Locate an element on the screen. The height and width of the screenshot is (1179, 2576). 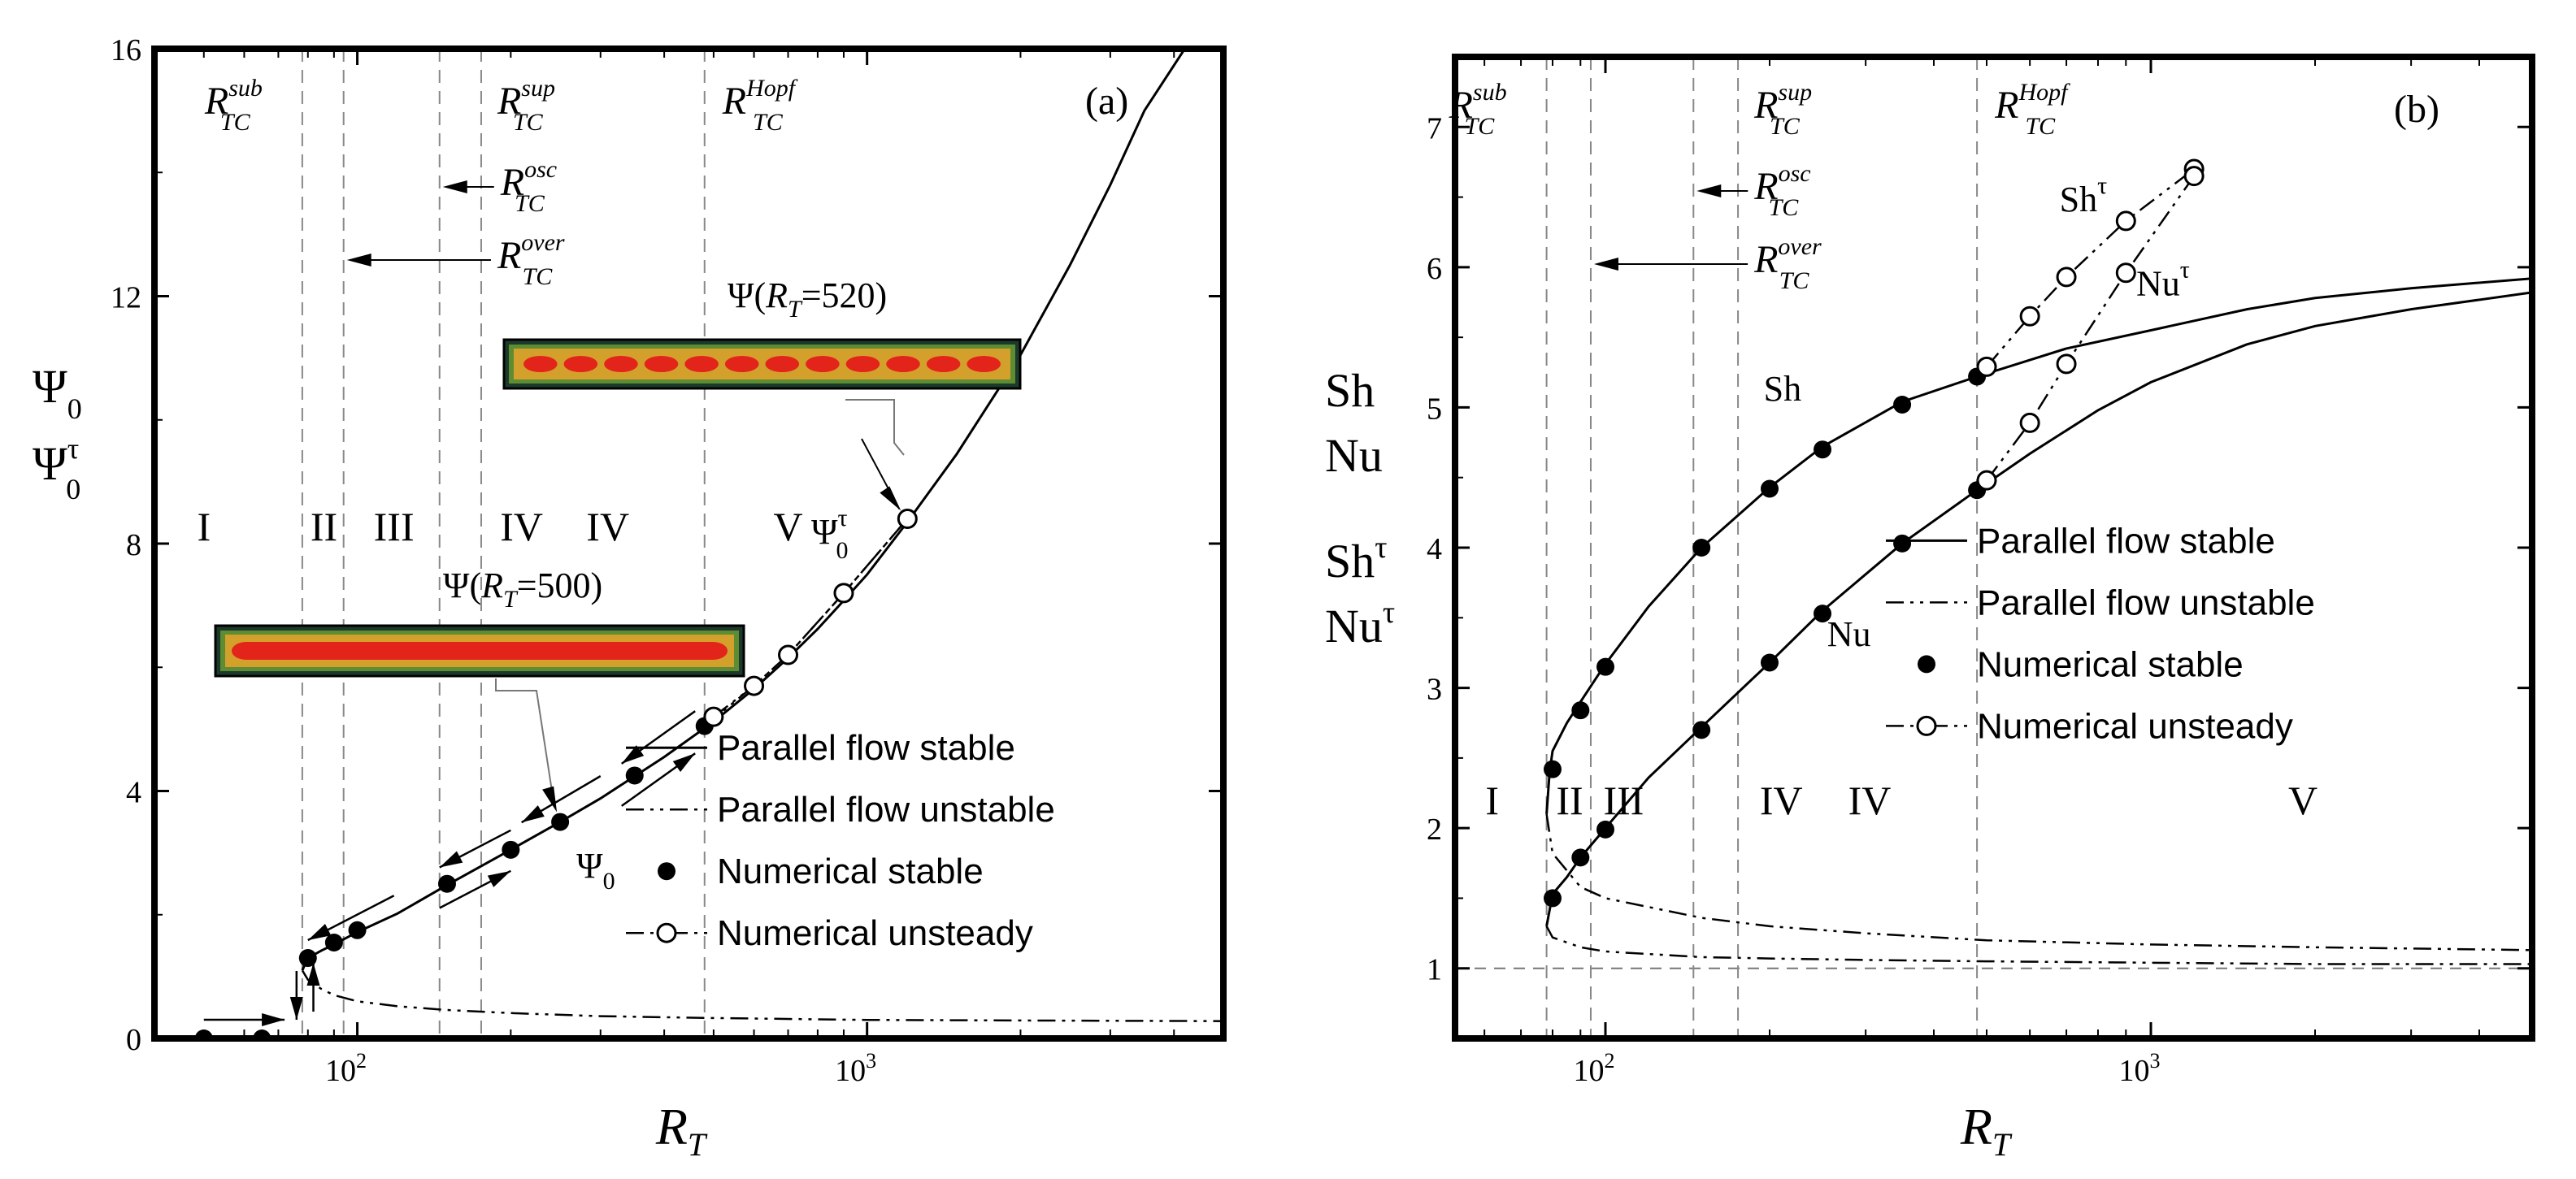
y-tick-label: 3 is located at coordinates (1434, 690).